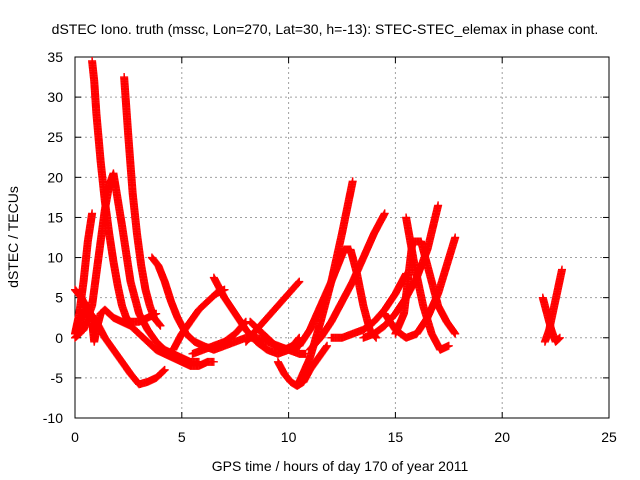 The width and height of the screenshot is (640, 480). What do you see at coordinates (182, 437) in the screenshot?
I see `x-tick-label: 5` at bounding box center [182, 437].